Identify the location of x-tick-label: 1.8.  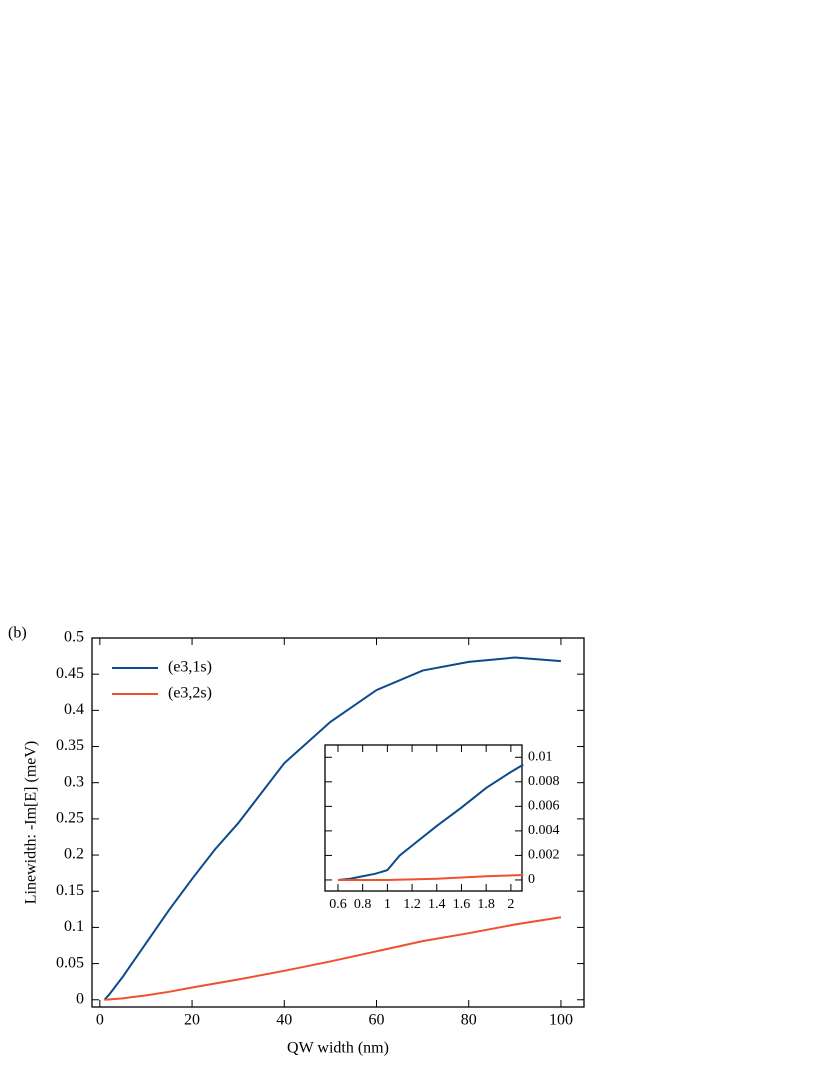
(486, 904).